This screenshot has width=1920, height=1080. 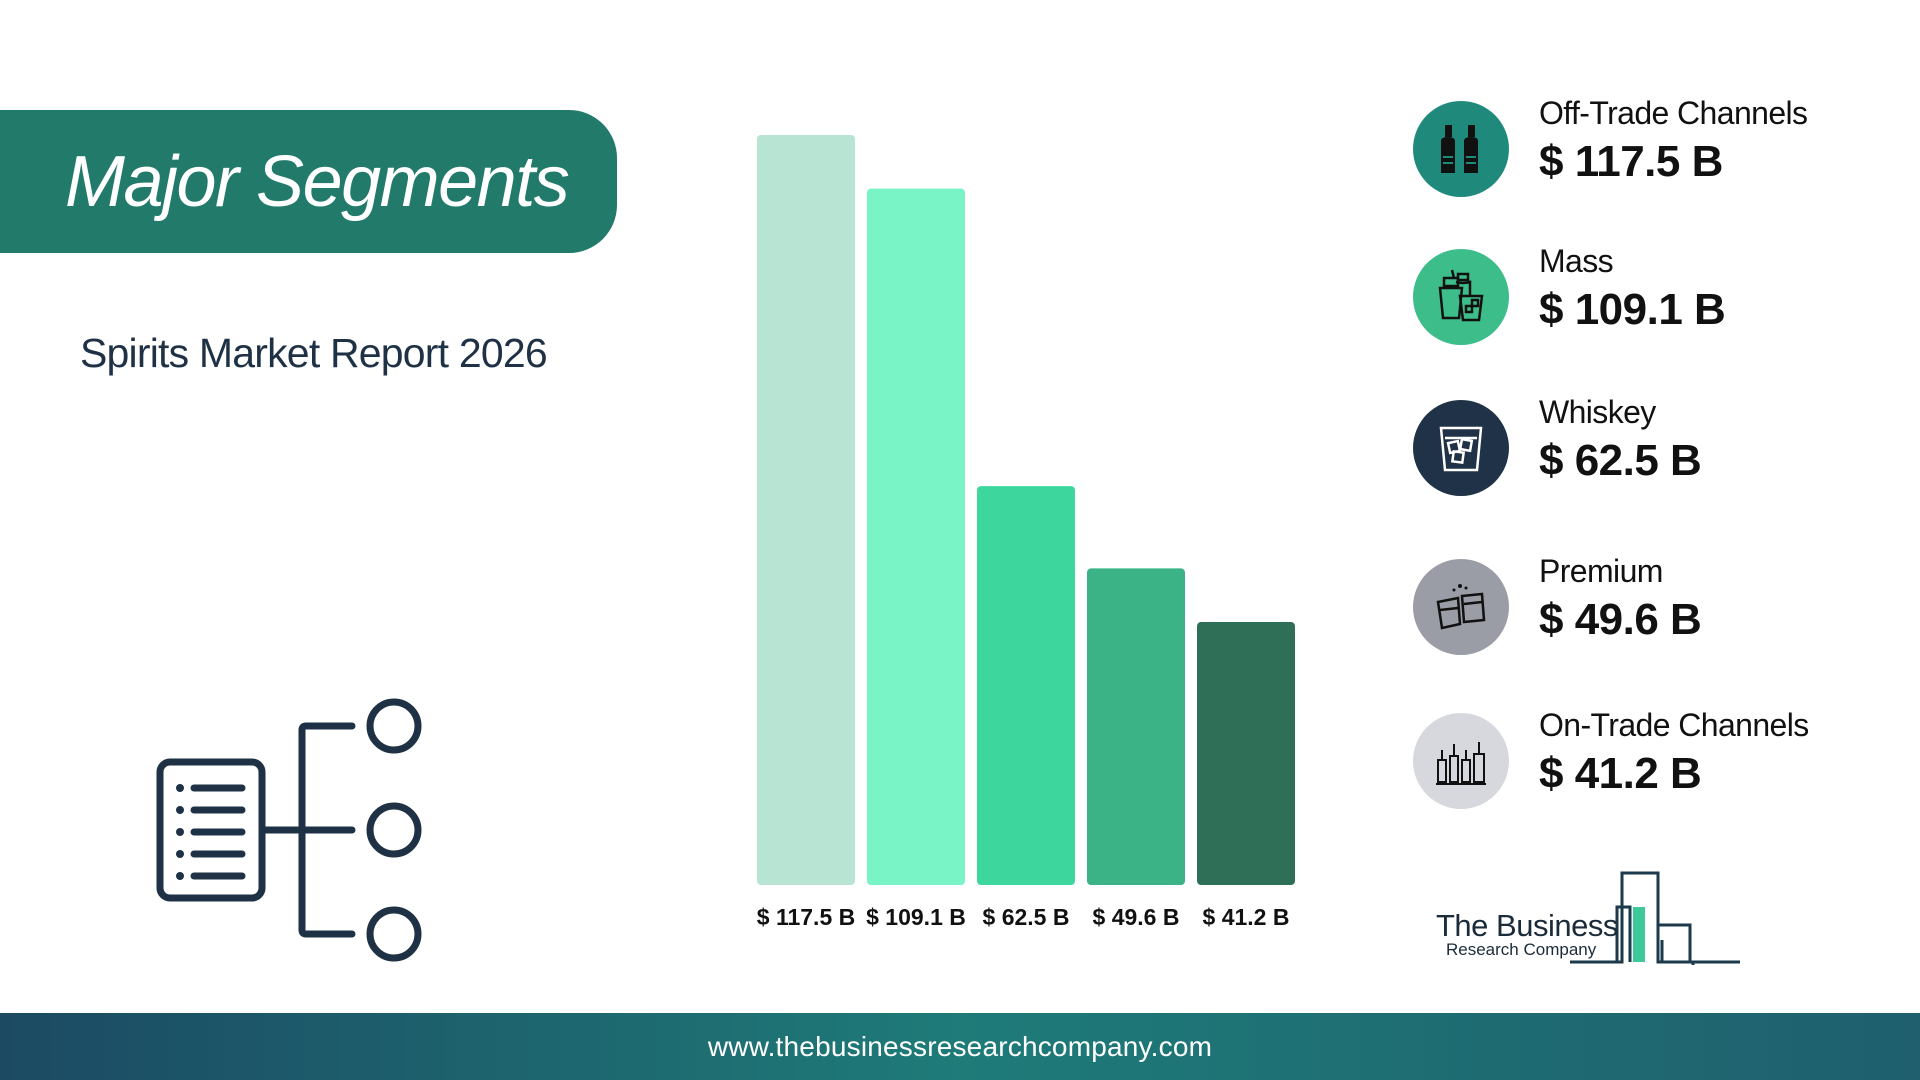 What do you see at coordinates (1673, 113) in the screenshot?
I see `legend-name: Off-Trade Channels` at bounding box center [1673, 113].